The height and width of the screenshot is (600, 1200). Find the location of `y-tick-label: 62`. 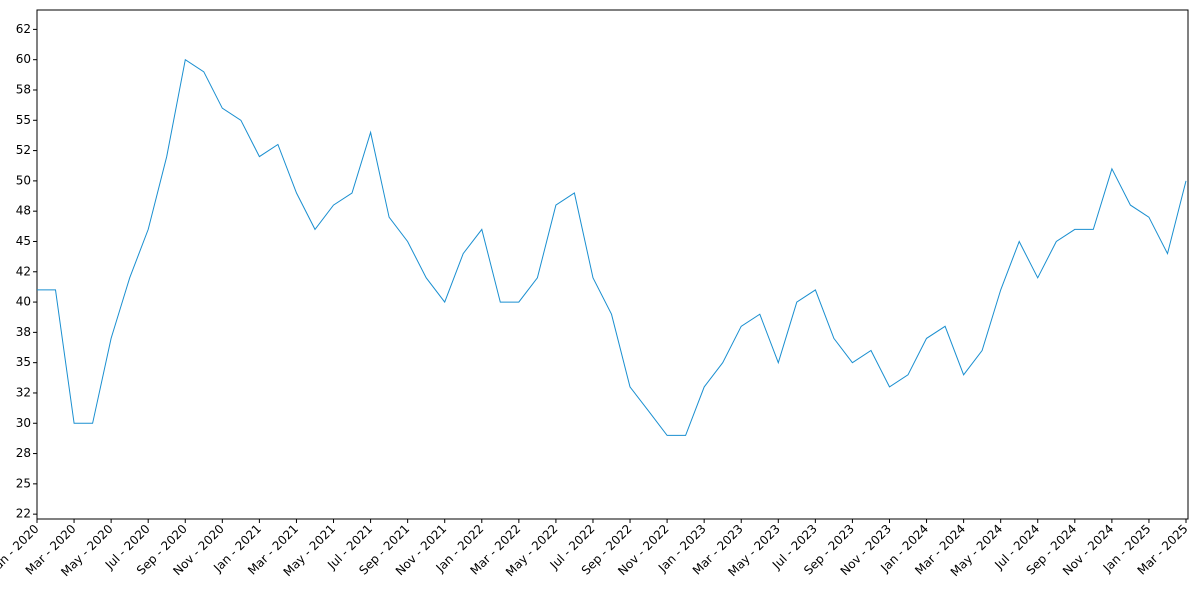

y-tick-label: 62 is located at coordinates (23, 29).